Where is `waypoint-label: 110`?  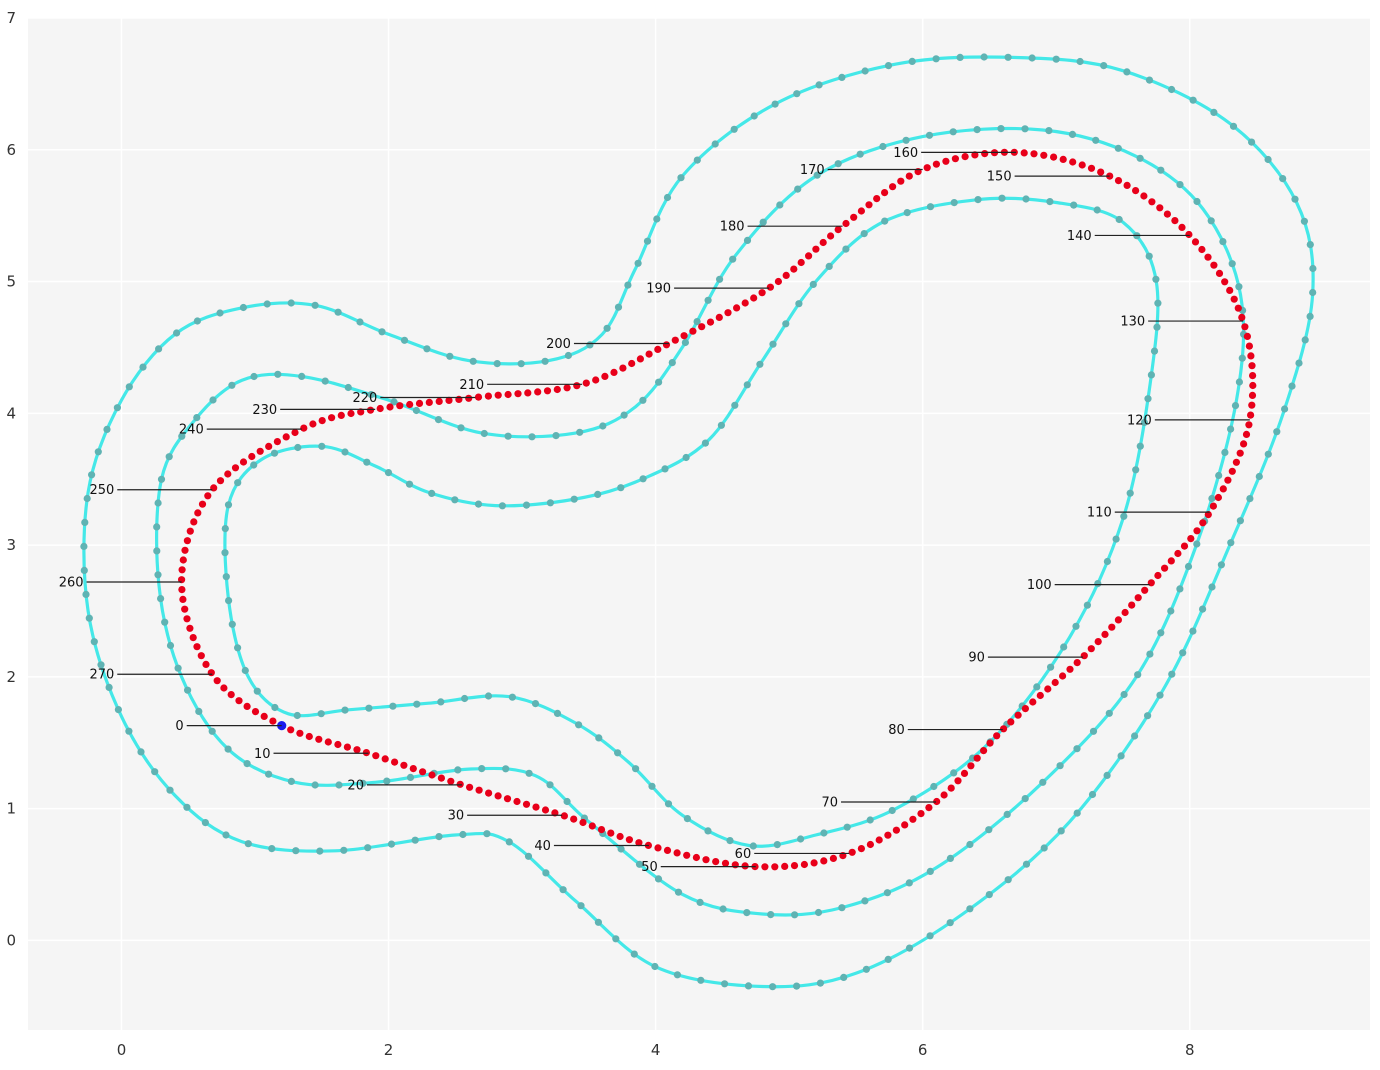
waypoint-label: 110 is located at coordinates (1099, 513).